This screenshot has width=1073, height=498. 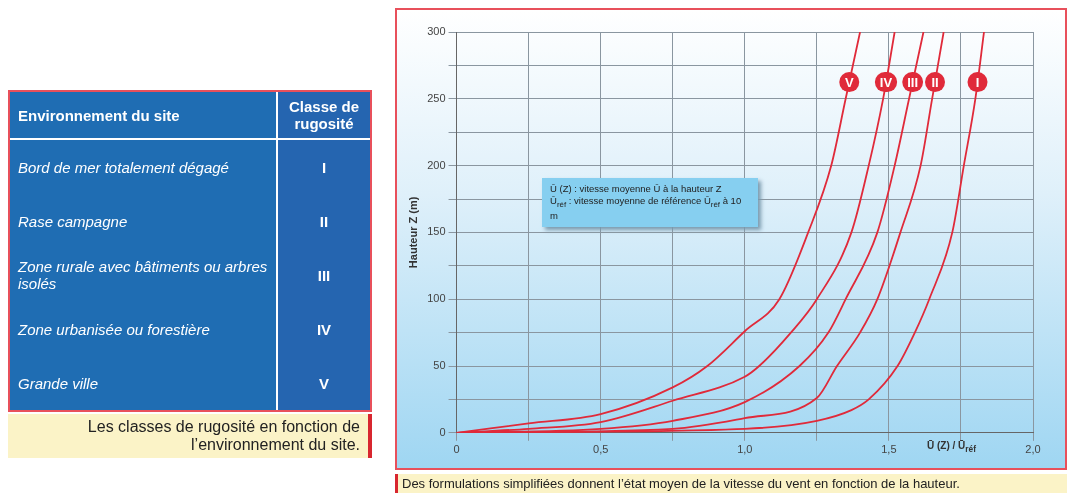 What do you see at coordinates (439, 365) in the screenshot?
I see `y-tick-label: 50` at bounding box center [439, 365].